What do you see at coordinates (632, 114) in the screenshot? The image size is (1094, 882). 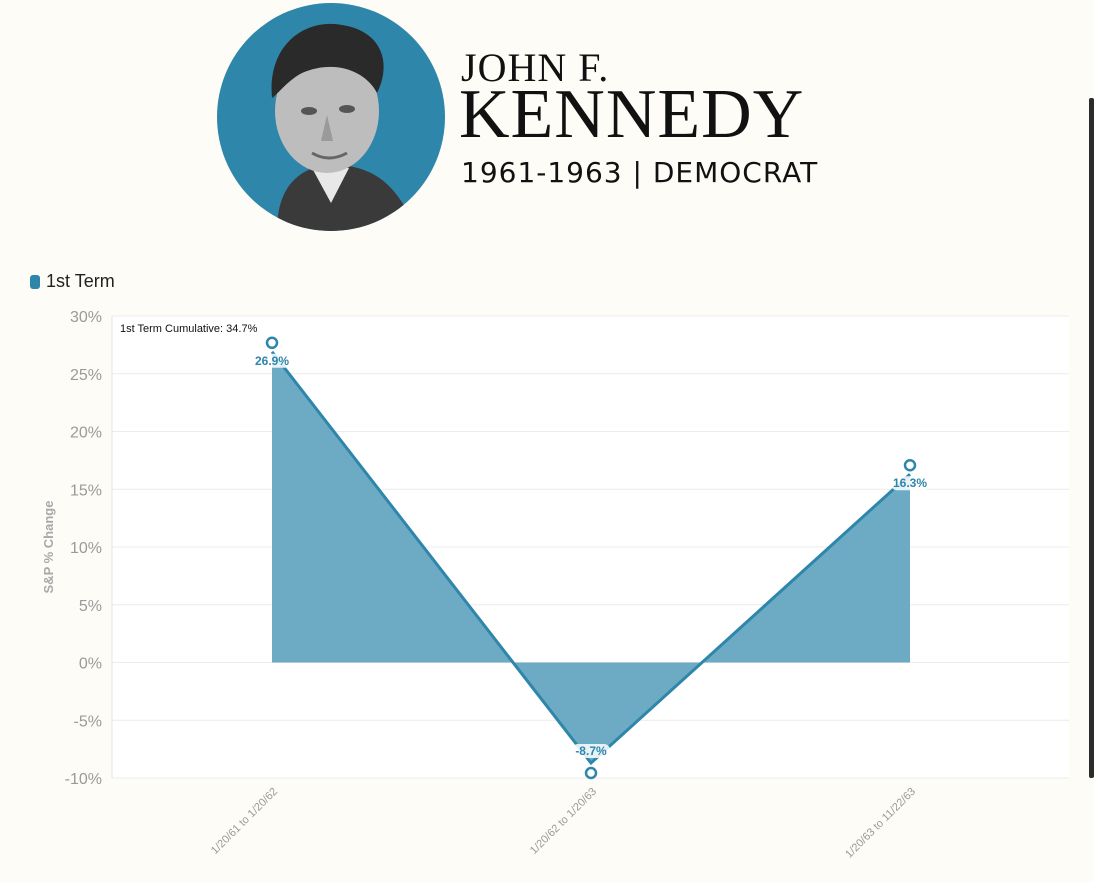 I see `name-last: KENNEDY` at bounding box center [632, 114].